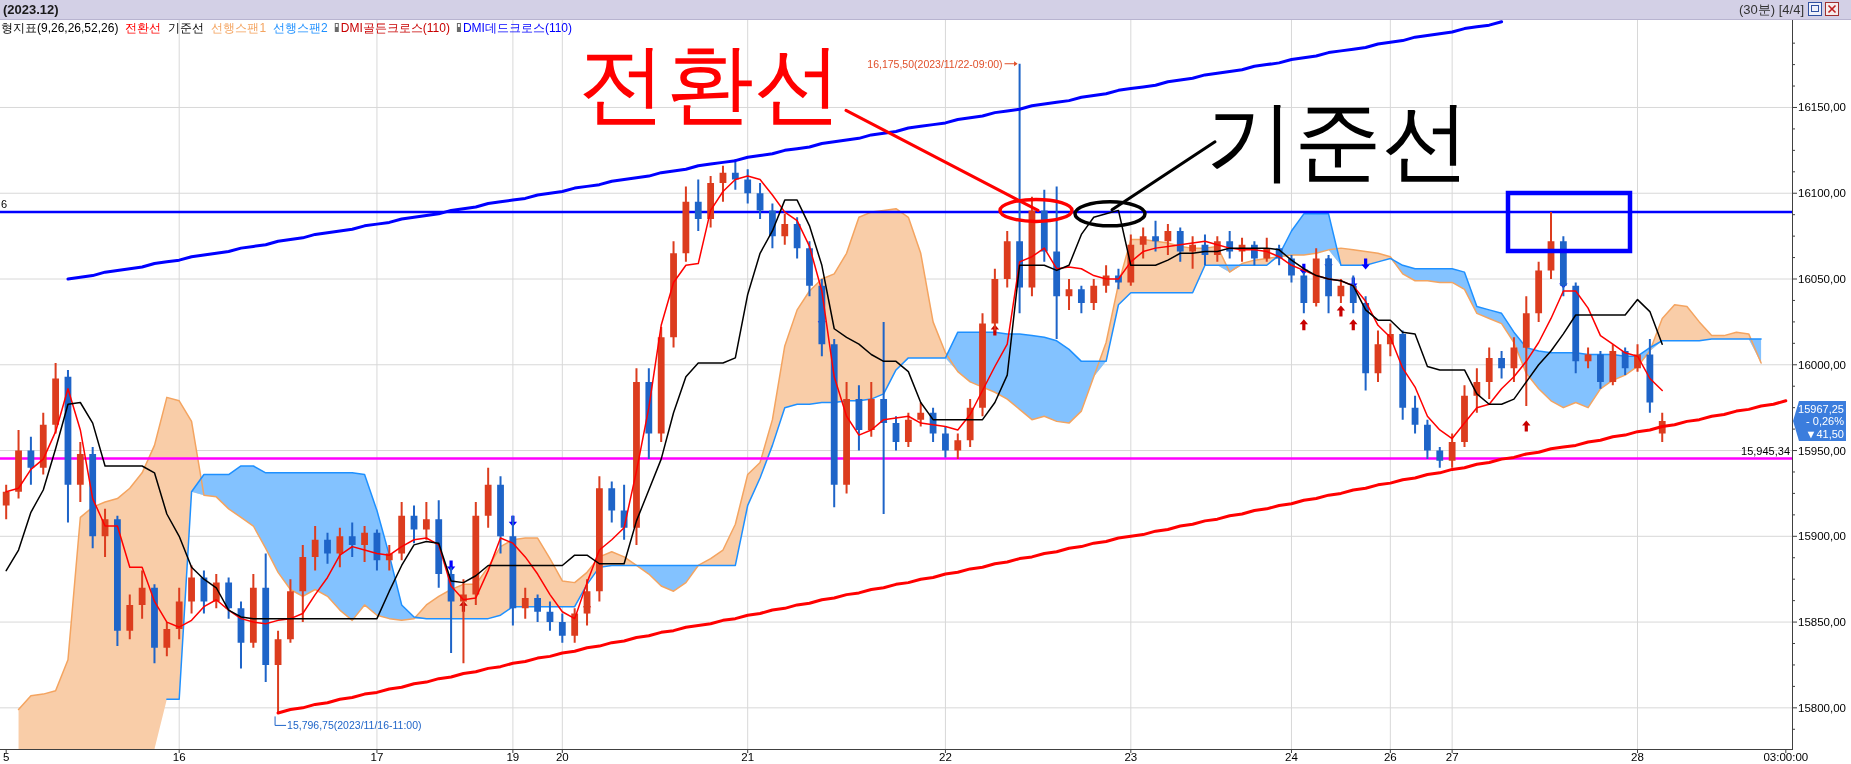 The image size is (1851, 764). What do you see at coordinates (287, 28) in the screenshot?
I see `legend: 형지표(9,26,26,52,26) 전환선 기준선 선행스팬1 선행스팬2 DMI골든크로스(110) DMI데드크로스(110)` at bounding box center [287, 28].